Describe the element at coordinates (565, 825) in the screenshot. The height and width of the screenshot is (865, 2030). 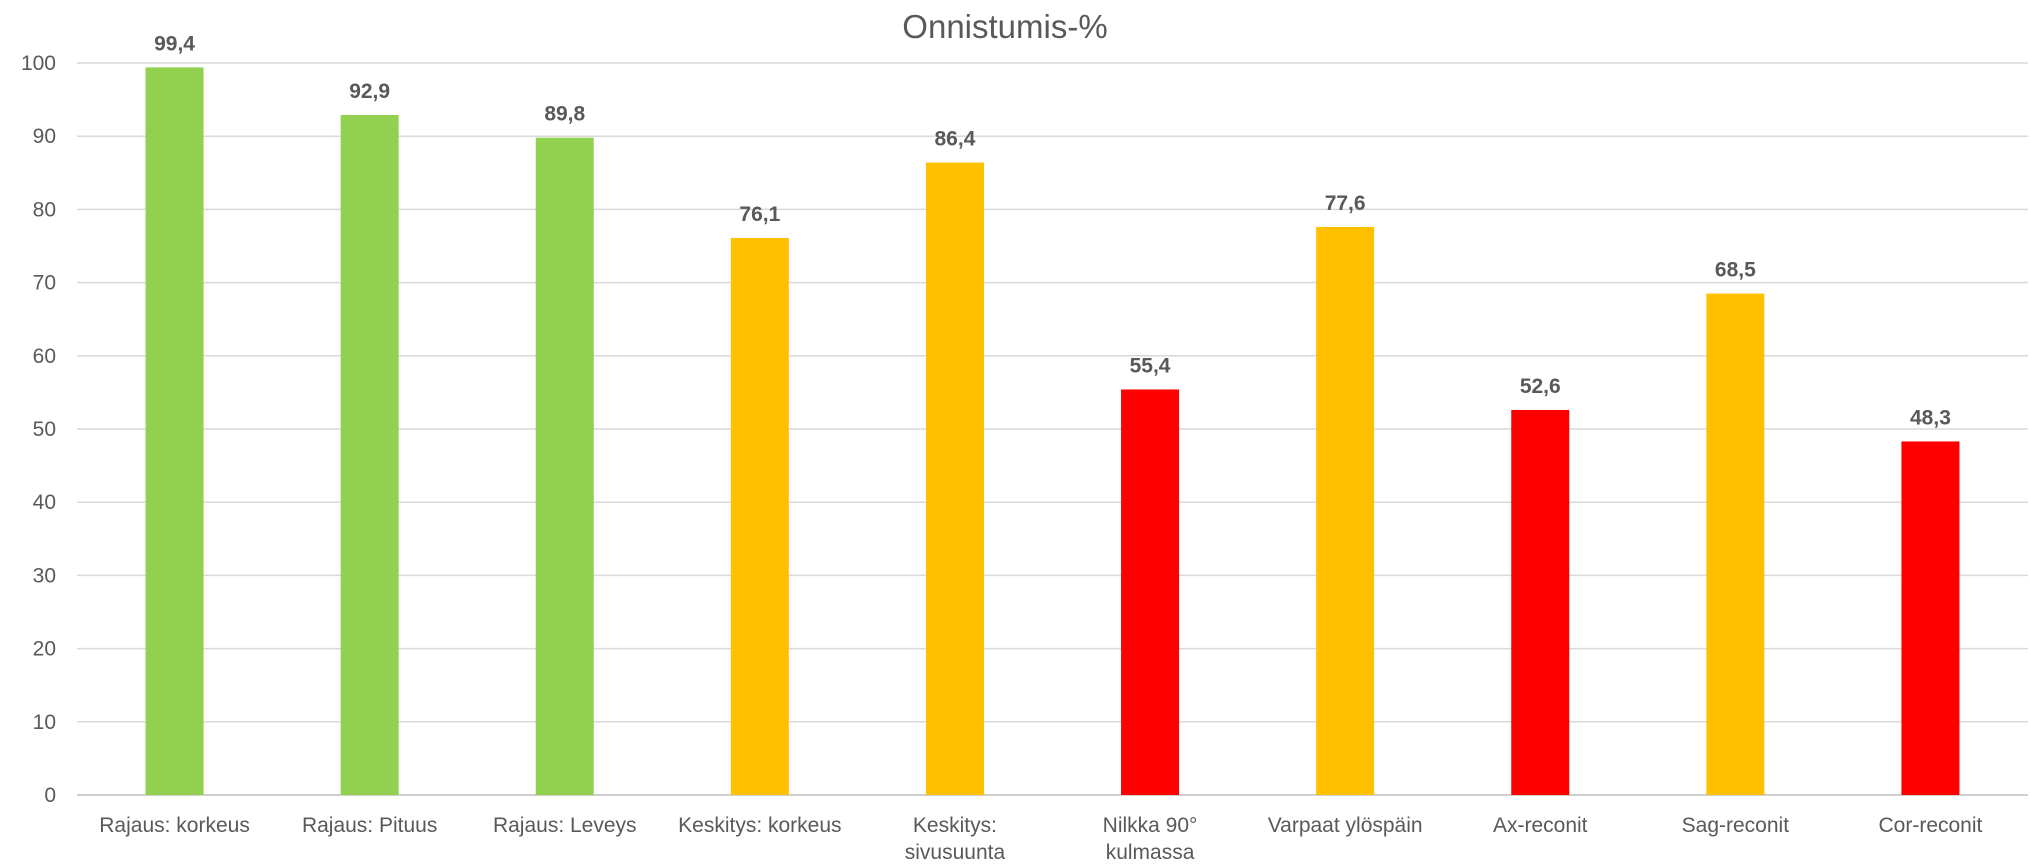
I see `x-category-label: Rajaus: Leveys` at that location.